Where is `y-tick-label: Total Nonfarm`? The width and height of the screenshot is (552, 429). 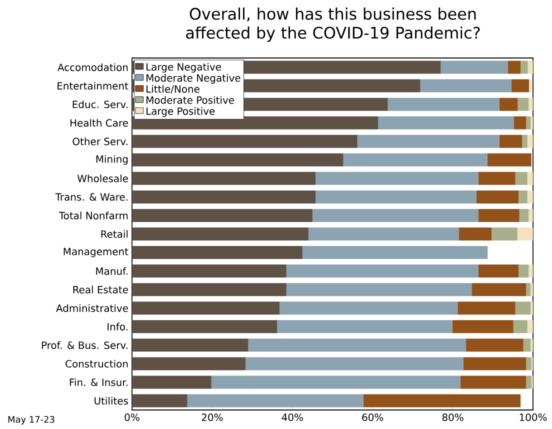
y-tick-label: Total Nonfarm is located at coordinates (93, 216).